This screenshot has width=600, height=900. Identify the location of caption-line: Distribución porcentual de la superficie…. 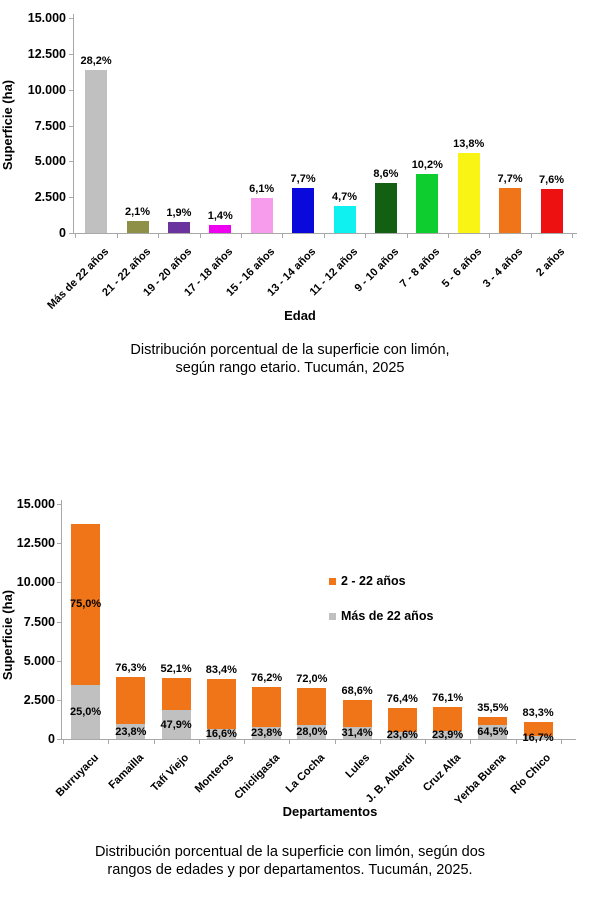
(290, 852).